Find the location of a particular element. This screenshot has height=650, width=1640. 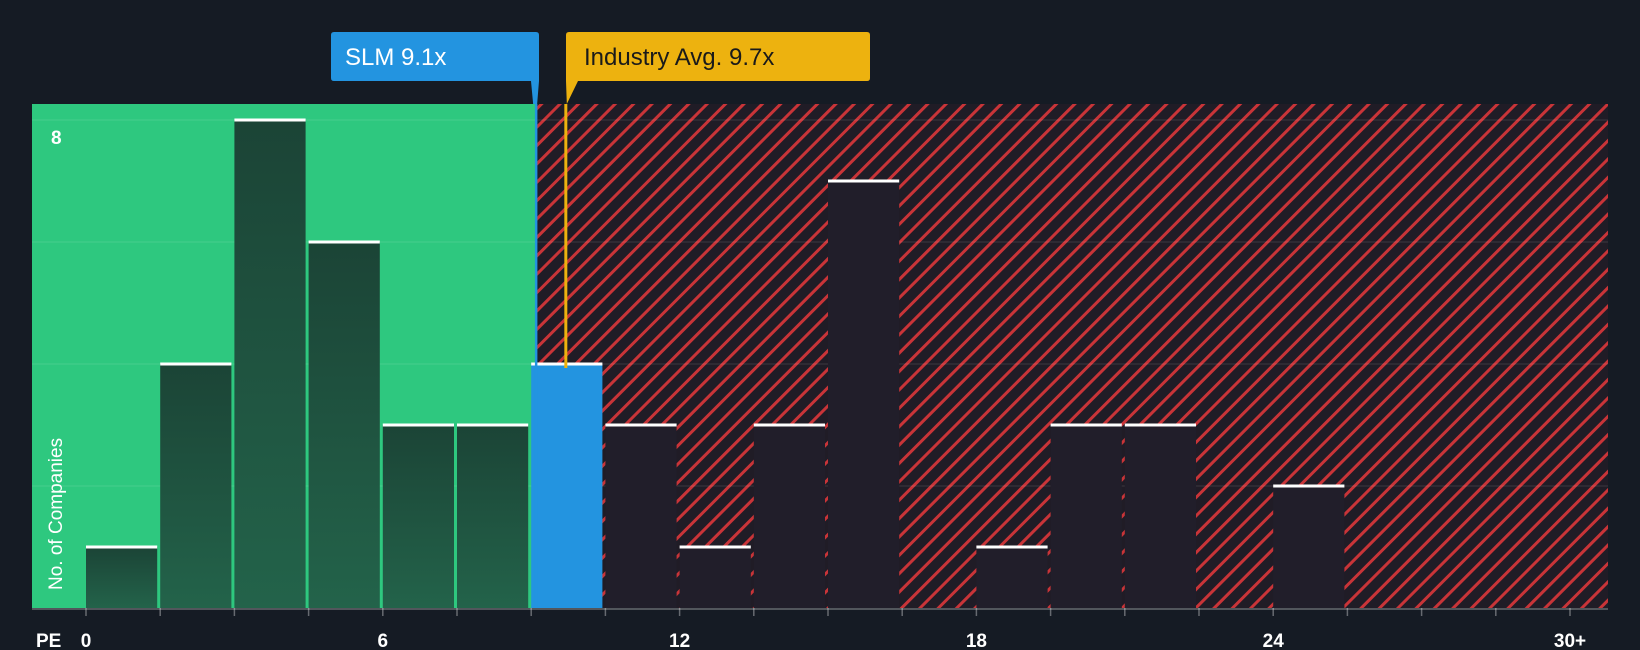

industry-label: Industry Avg. 9.7x is located at coordinates (679, 57).